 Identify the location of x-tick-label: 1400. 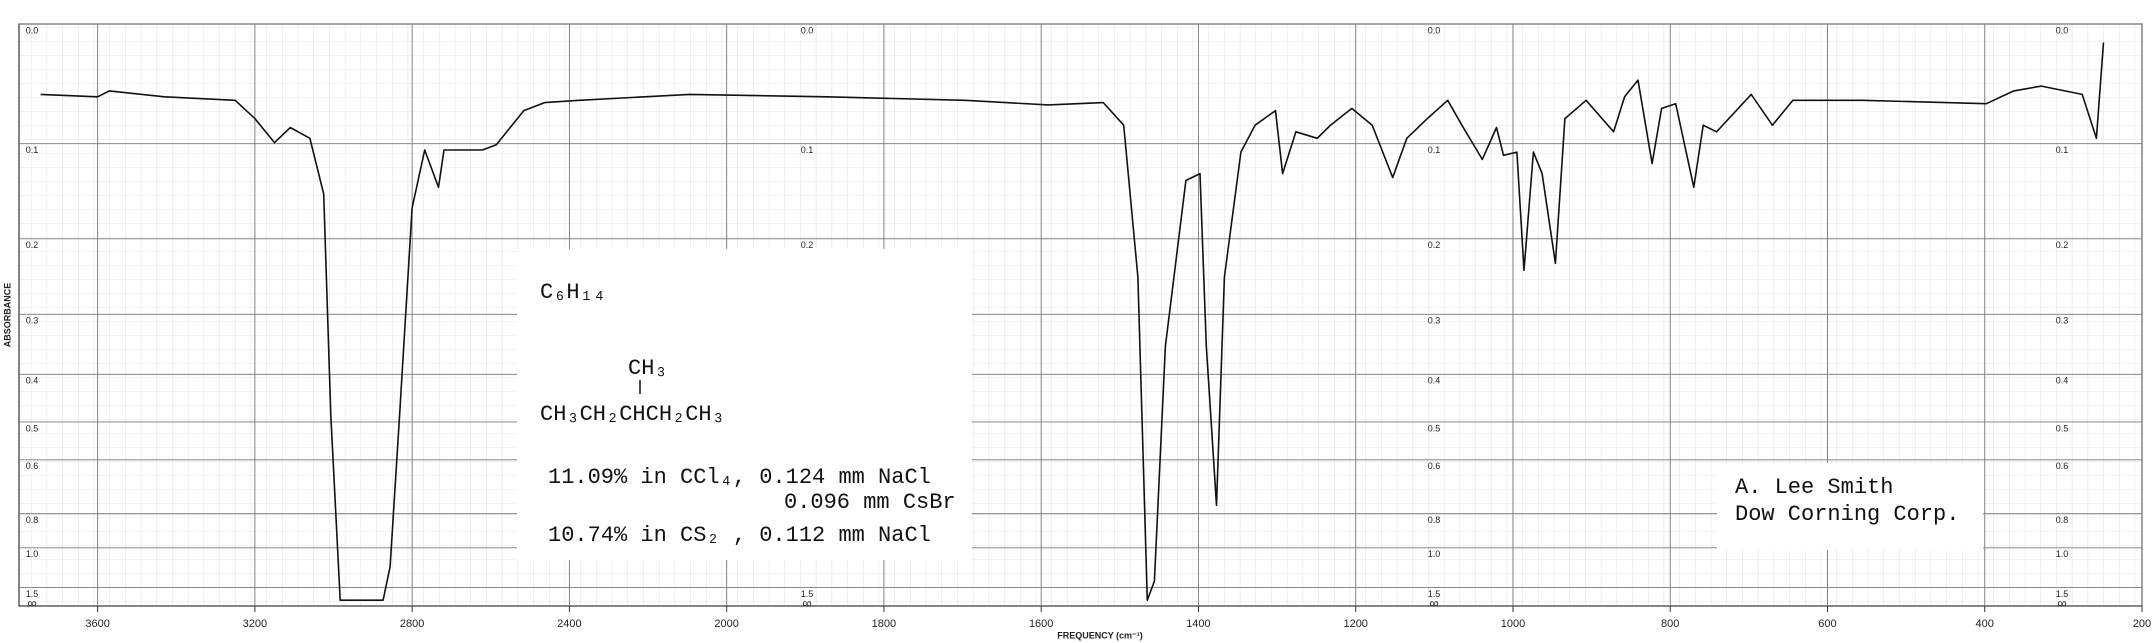
(1198, 624).